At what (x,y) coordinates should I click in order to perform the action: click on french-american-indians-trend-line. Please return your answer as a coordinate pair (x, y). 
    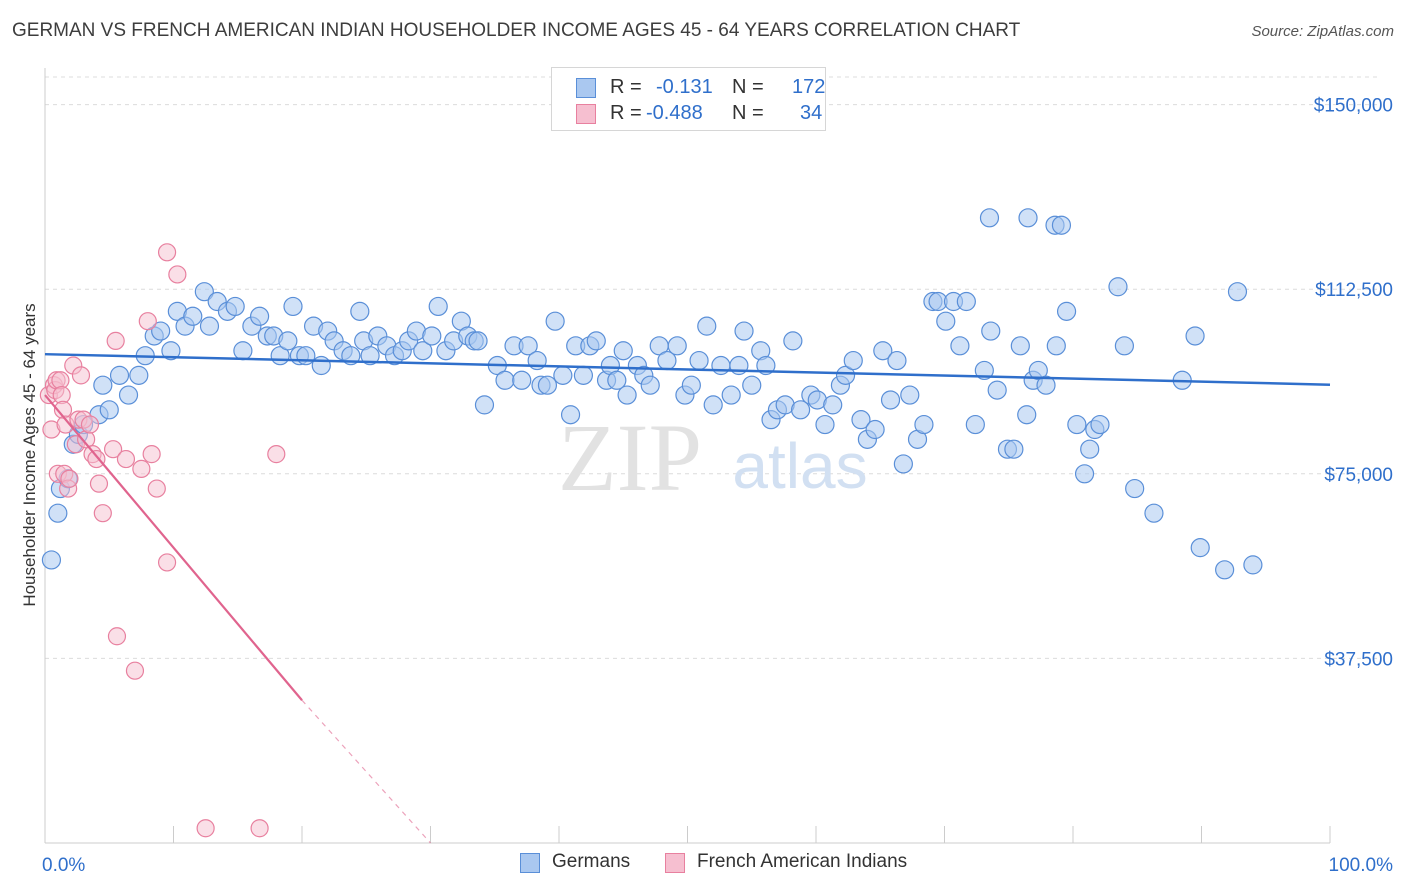
    Looking at the image, I should click on (173, 547).